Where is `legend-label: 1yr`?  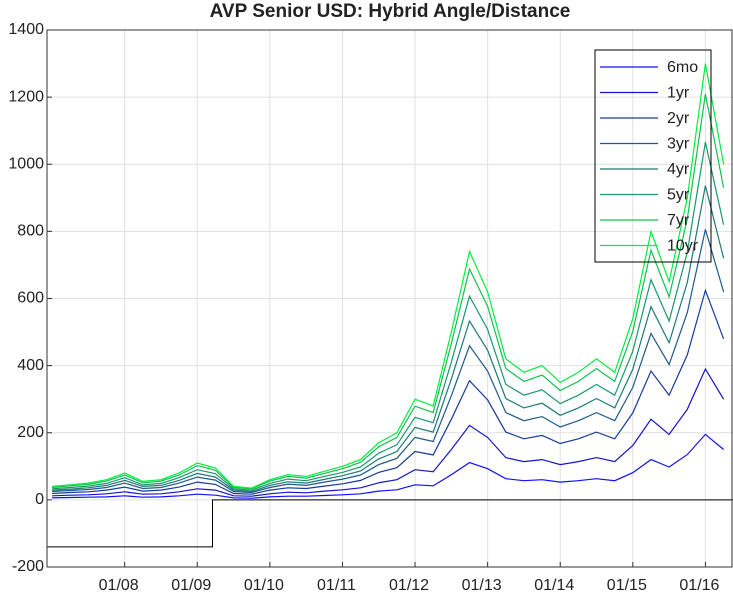 legend-label: 1yr is located at coordinates (678, 93).